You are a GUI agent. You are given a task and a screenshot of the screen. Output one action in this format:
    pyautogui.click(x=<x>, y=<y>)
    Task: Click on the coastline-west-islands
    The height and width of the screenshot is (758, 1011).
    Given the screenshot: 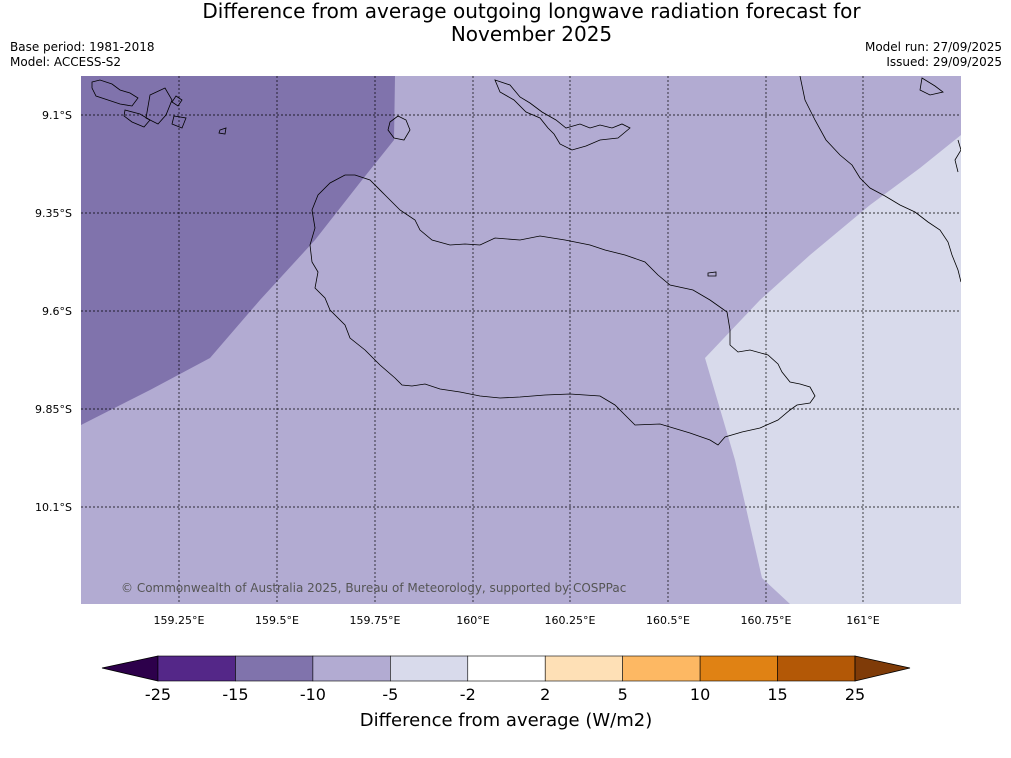 What is the action you would take?
    pyautogui.click(x=115, y=93)
    